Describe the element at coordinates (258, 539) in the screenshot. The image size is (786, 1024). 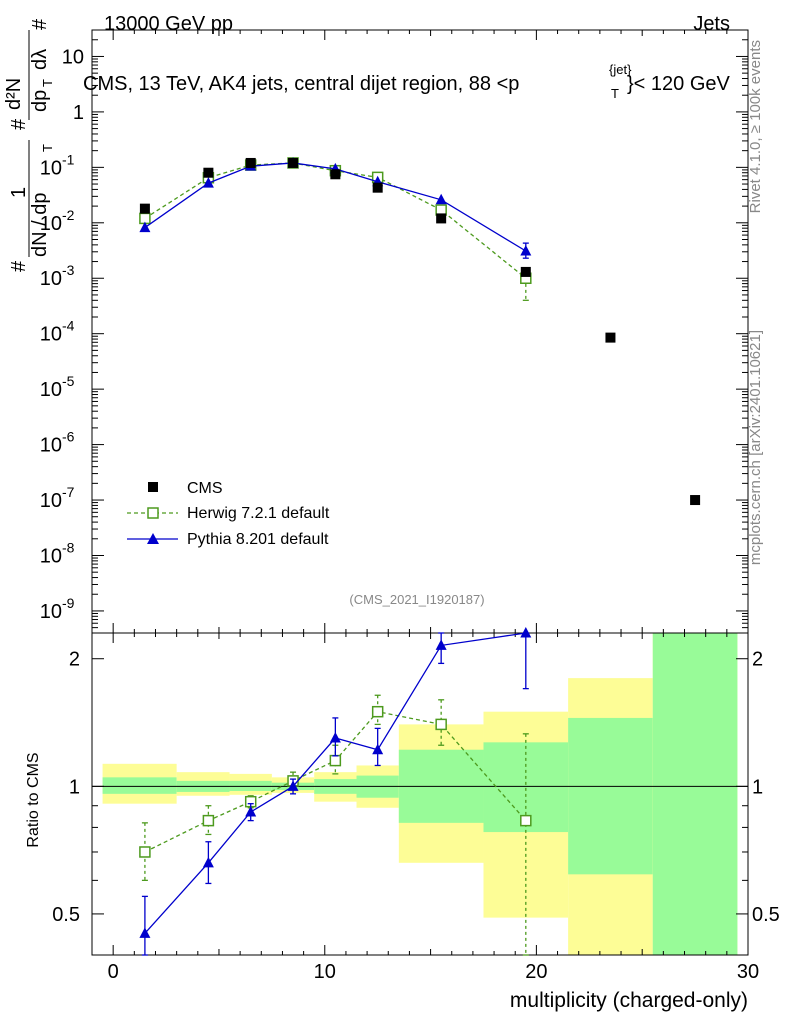
I see `legend-label-pythia: Pythia 8.201 default` at that location.